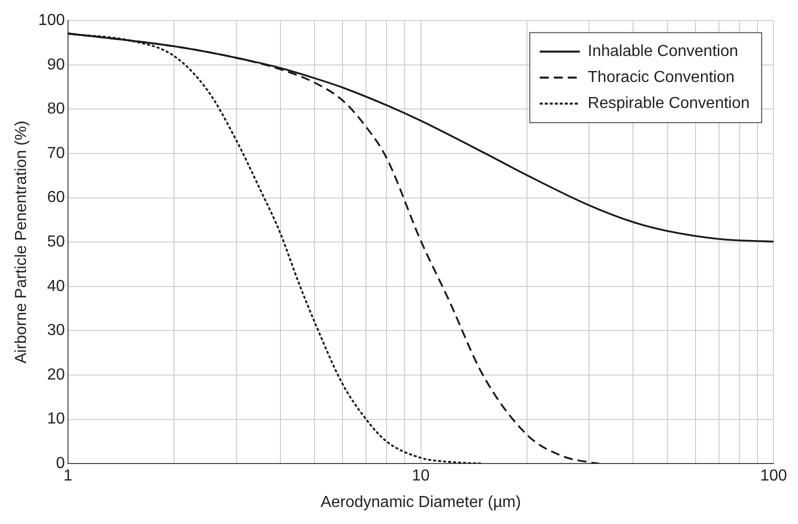 The image size is (798, 524). I want to click on legend-label: Thoracic Convention, so click(661, 77).